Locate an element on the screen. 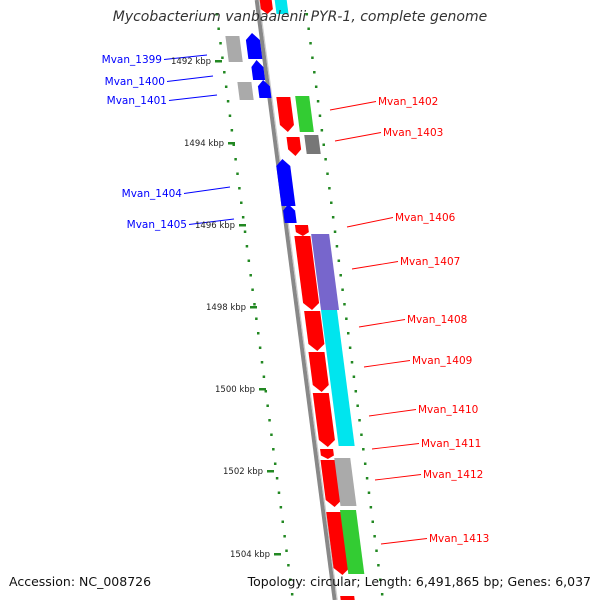 Image resolution: width=600 pixels, height=600 pixels. accession-text: Accession: NC_008726 is located at coordinates (80, 581).